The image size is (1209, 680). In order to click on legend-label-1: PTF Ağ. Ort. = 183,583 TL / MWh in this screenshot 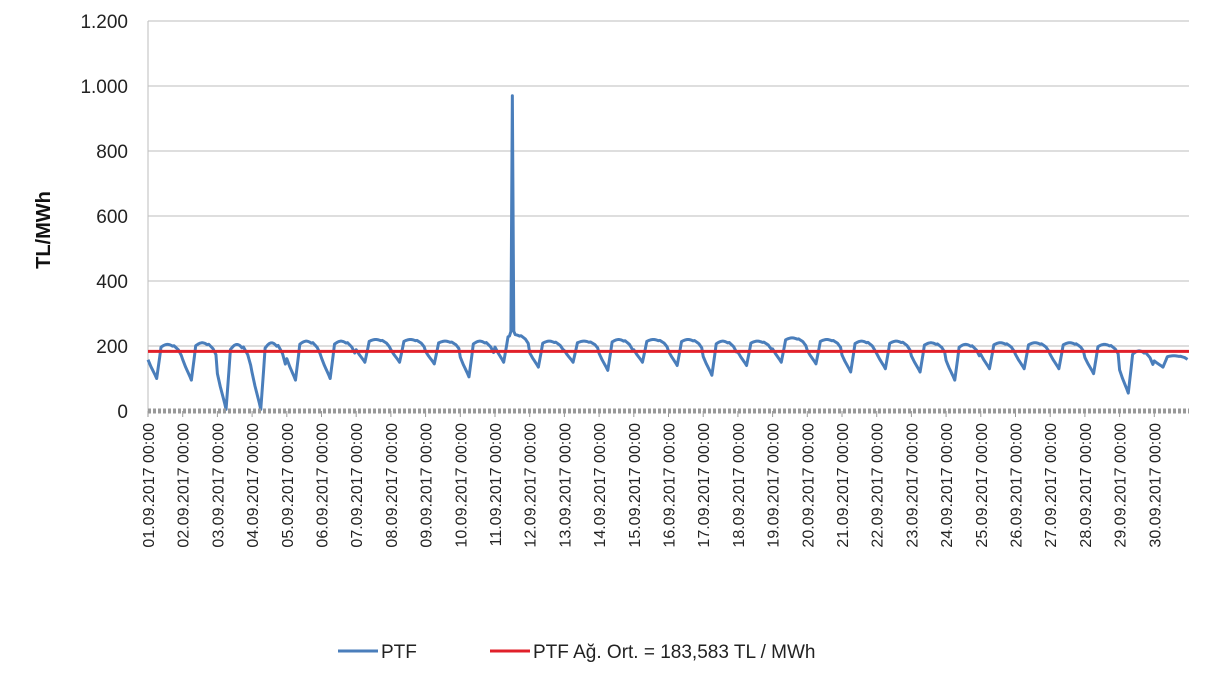, I will do `click(674, 652)`.